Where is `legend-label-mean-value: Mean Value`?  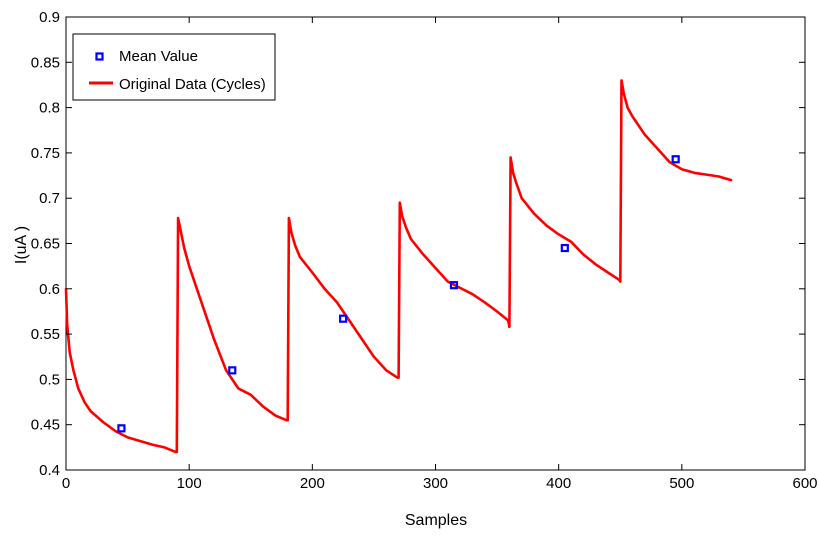
legend-label-mean-value: Mean Value is located at coordinates (158, 56).